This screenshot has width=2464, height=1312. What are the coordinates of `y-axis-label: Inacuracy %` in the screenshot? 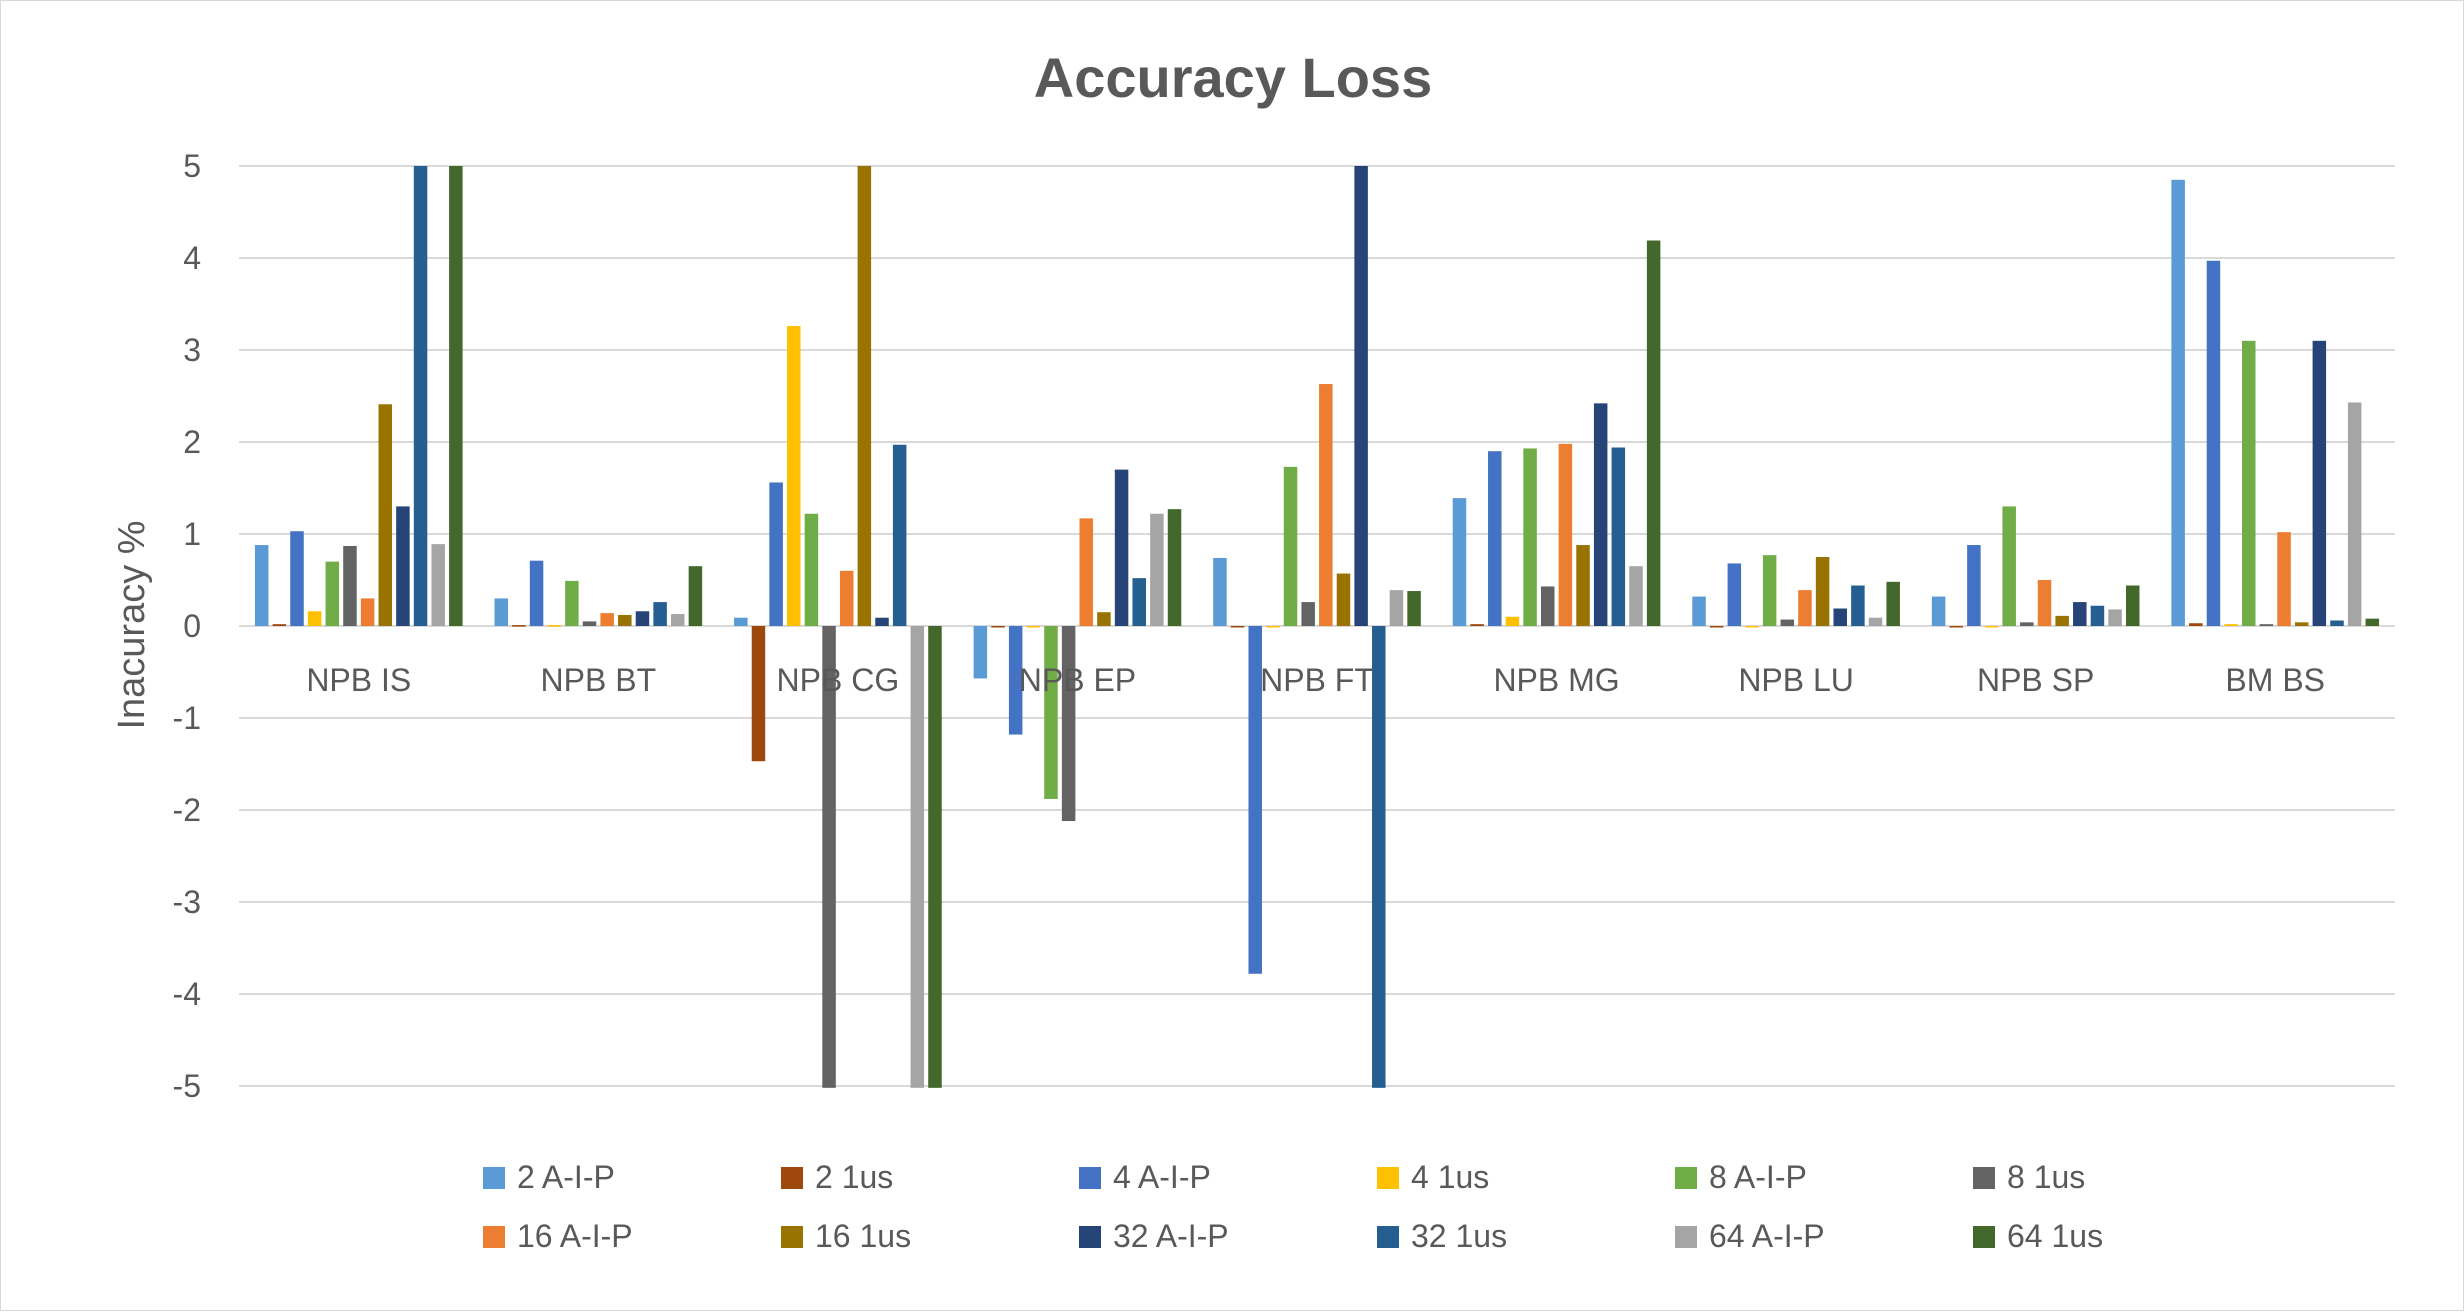 It's located at (132, 624).